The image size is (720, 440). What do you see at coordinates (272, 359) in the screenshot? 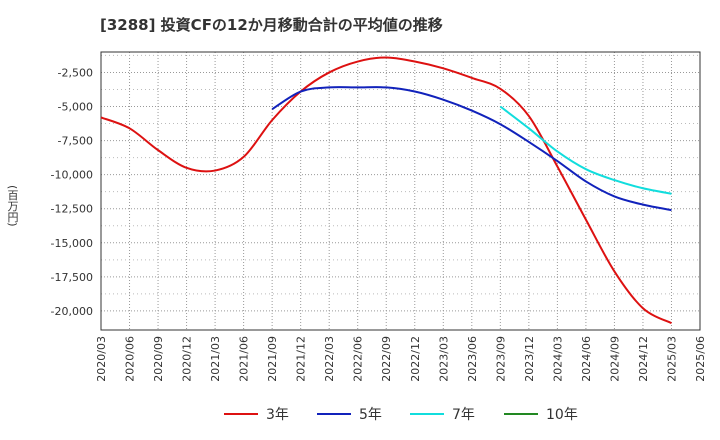
I see `x-tick-label: 2021/09` at bounding box center [272, 359].